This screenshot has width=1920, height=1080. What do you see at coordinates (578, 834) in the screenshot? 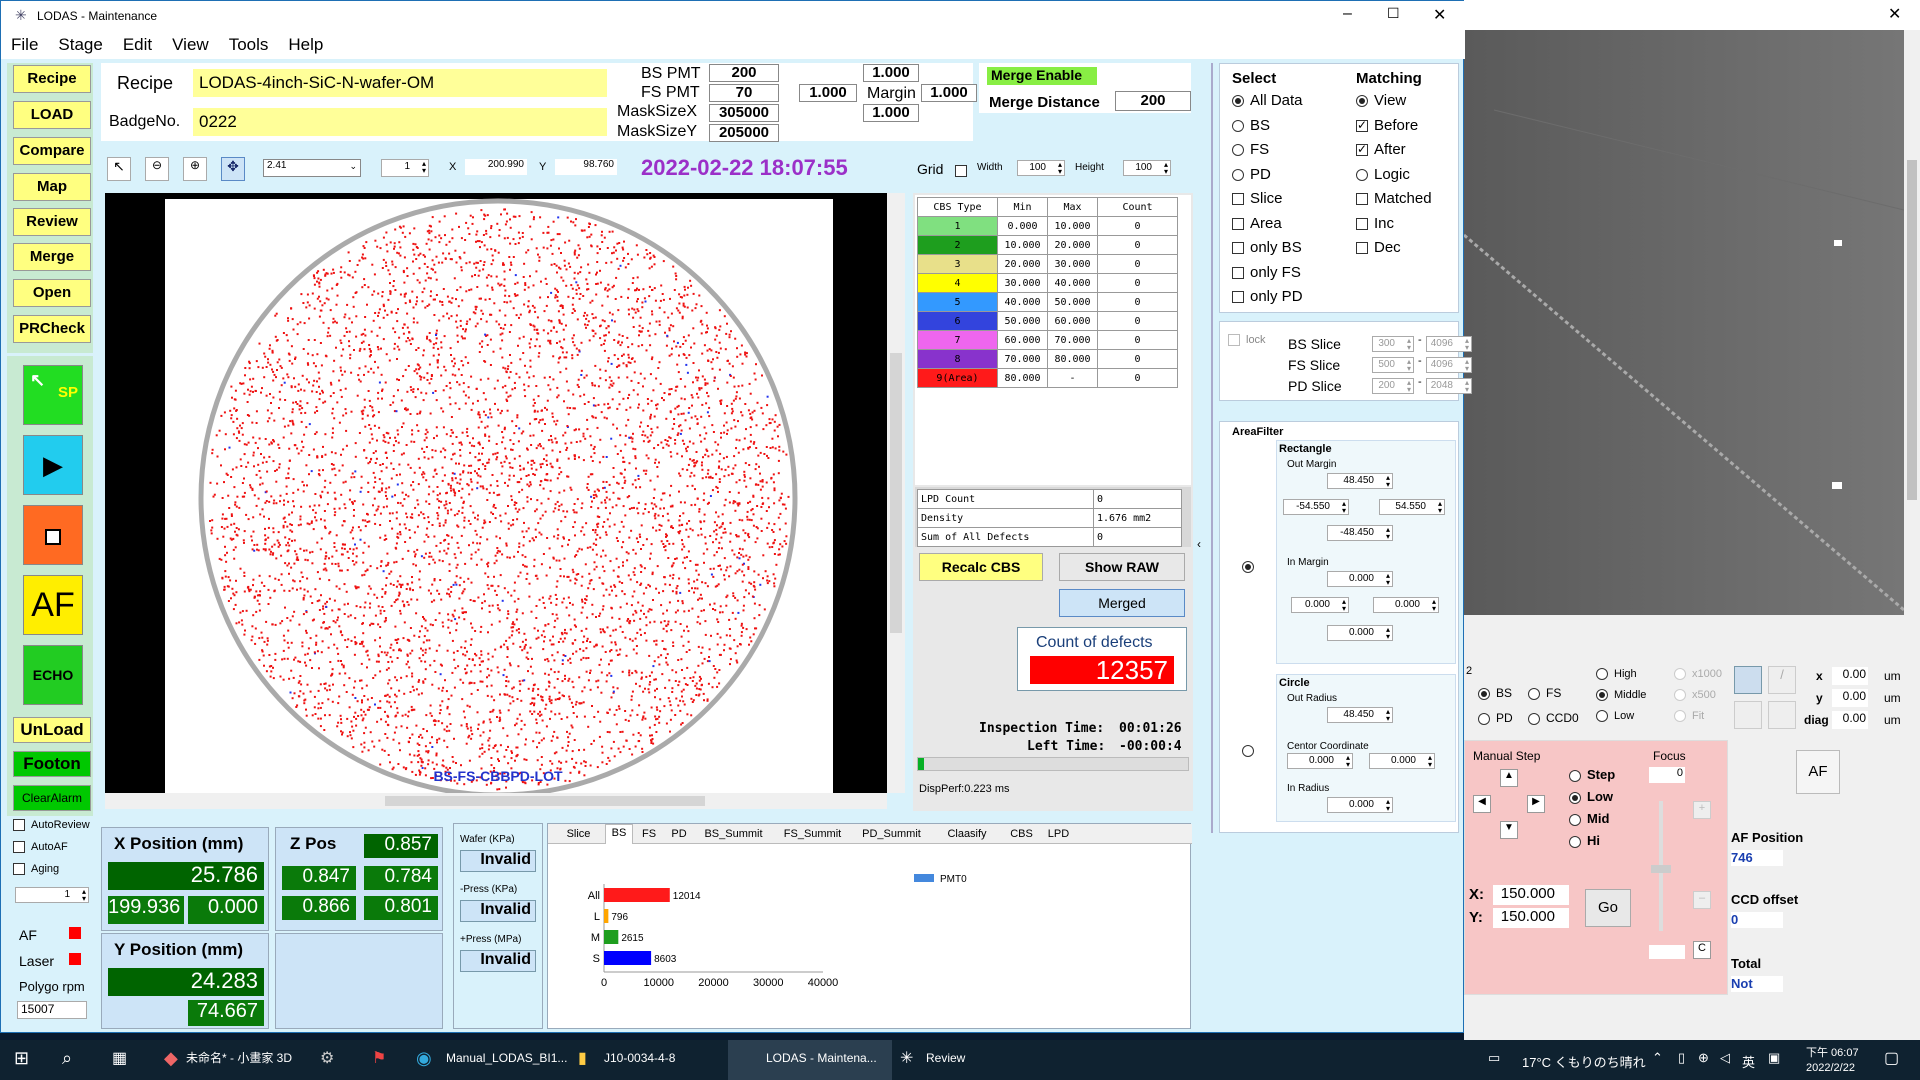
I see `tab-slice: Slice` at bounding box center [578, 834].